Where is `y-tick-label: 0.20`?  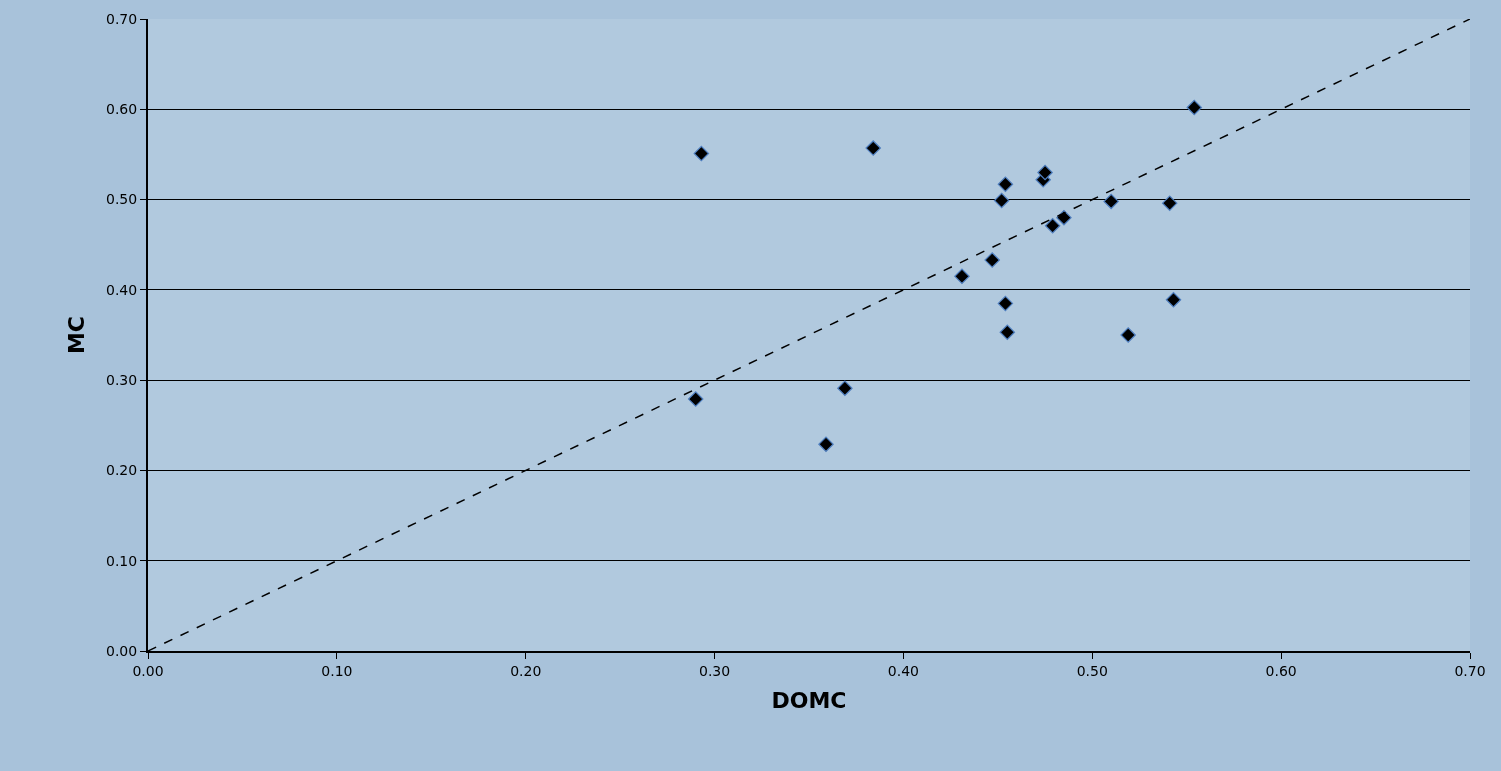 y-tick-label: 0.20 is located at coordinates (122, 470).